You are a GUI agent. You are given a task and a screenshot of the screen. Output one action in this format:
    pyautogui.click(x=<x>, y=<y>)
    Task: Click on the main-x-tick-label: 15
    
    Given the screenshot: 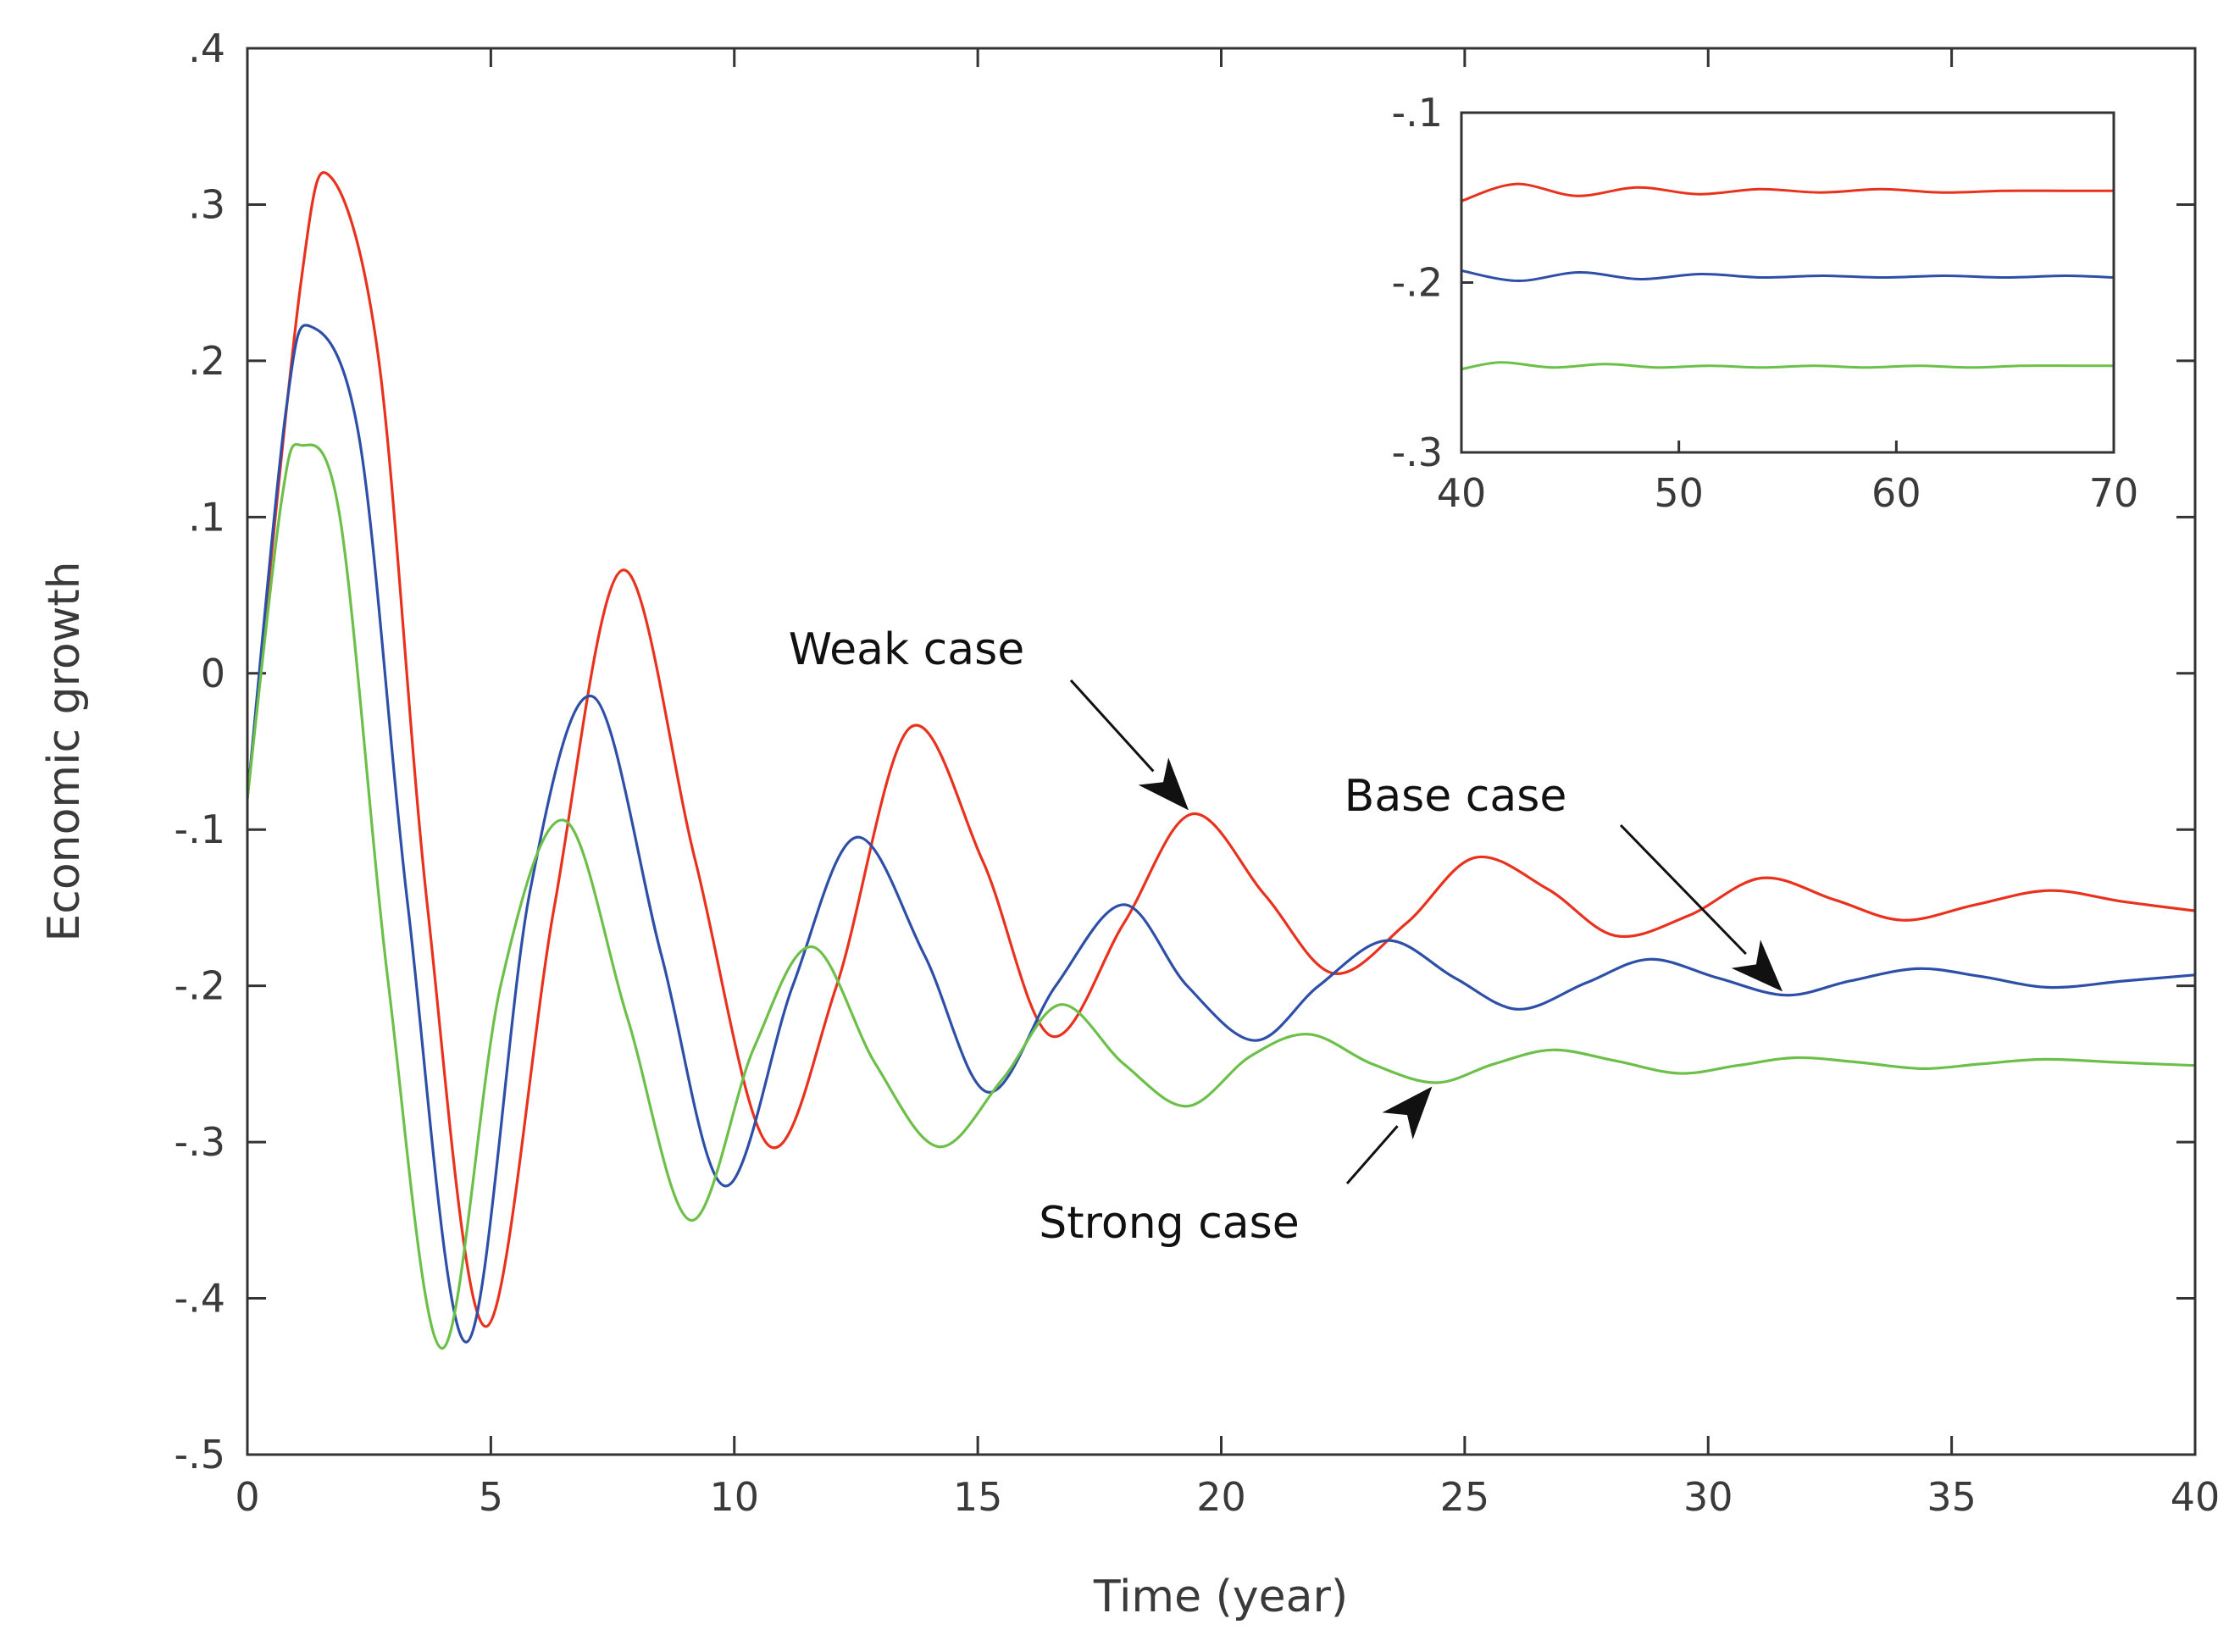 What is the action you would take?
    pyautogui.click(x=978, y=1497)
    